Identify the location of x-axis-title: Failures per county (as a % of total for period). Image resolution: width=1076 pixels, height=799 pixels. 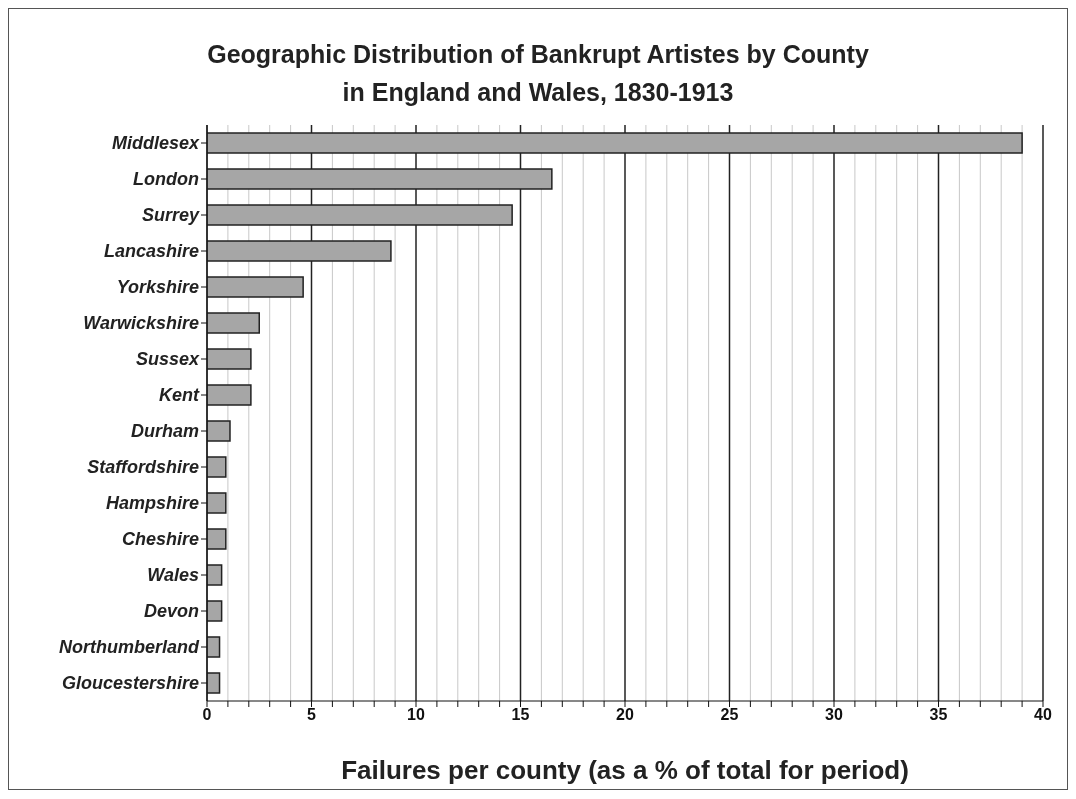
(625, 770).